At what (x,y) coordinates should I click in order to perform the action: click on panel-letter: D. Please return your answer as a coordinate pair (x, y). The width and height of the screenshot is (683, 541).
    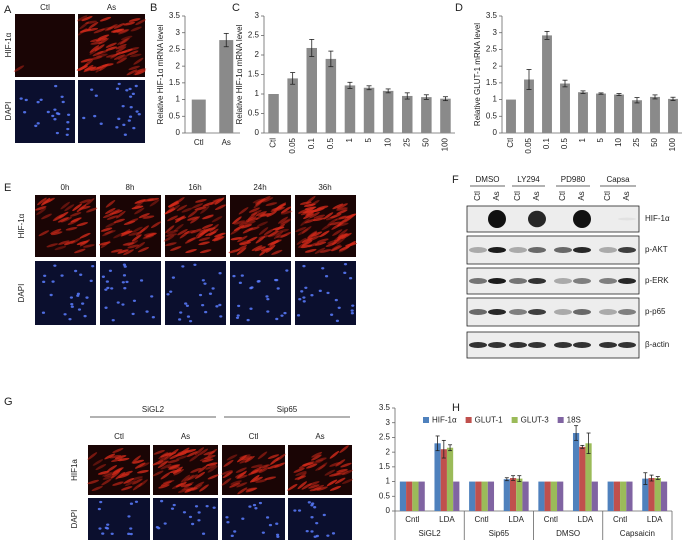
    Looking at the image, I should click on (459, 8).